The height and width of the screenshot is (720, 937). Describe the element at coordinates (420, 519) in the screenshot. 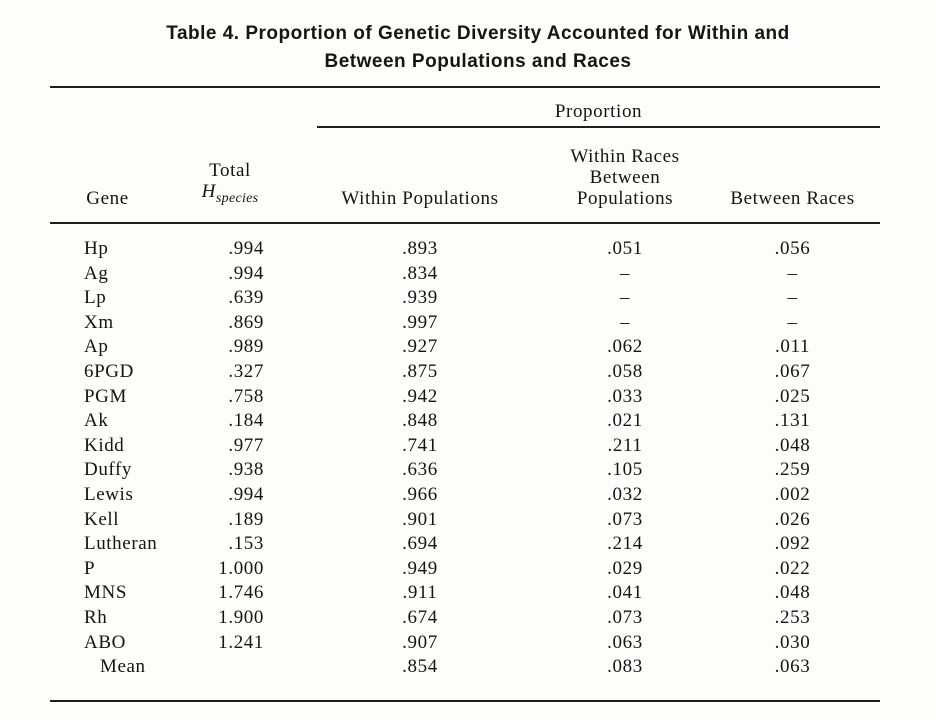

I see `within-populations-cell: .901` at that location.